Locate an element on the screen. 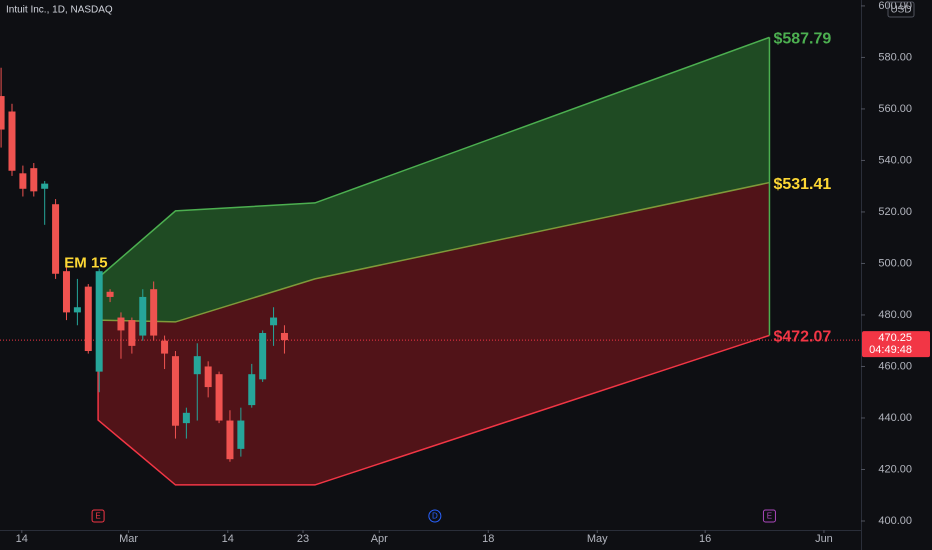  y-tick-label: 500.00 is located at coordinates (895, 263).